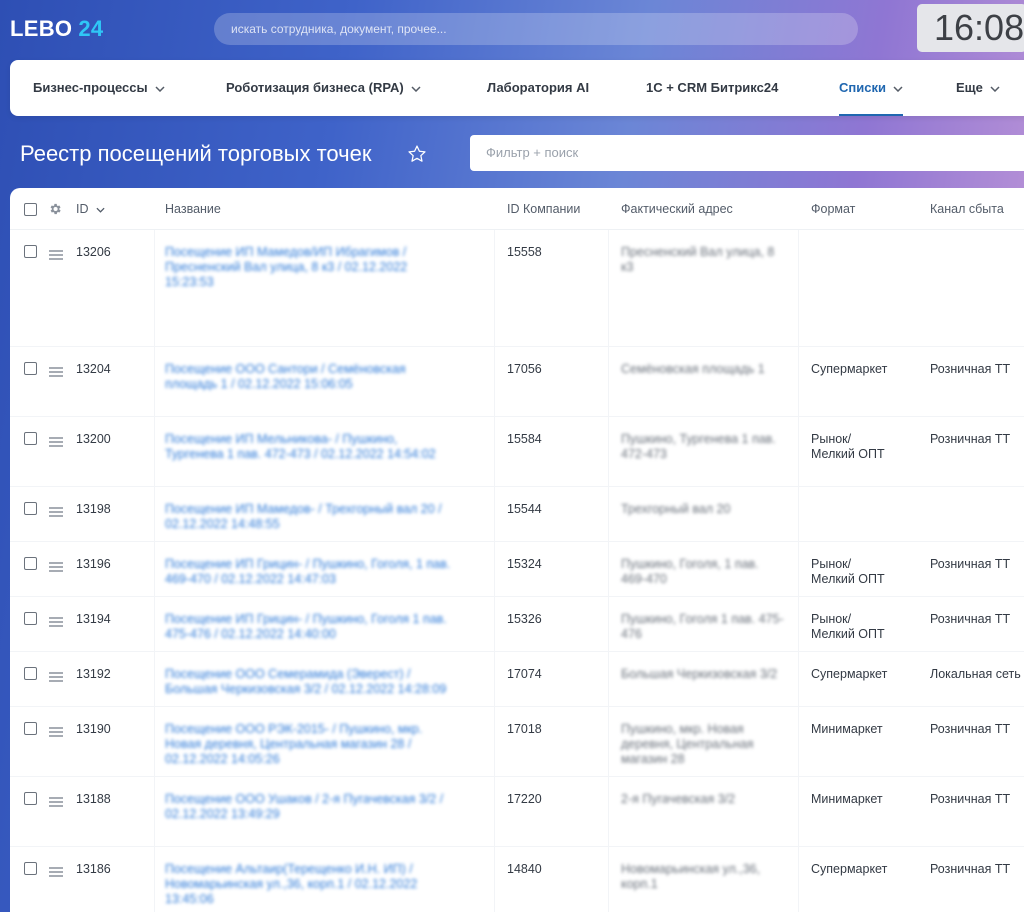  What do you see at coordinates (538, 88) in the screenshot?
I see `nav-item-ai-lab: Лаборатория AI` at bounding box center [538, 88].